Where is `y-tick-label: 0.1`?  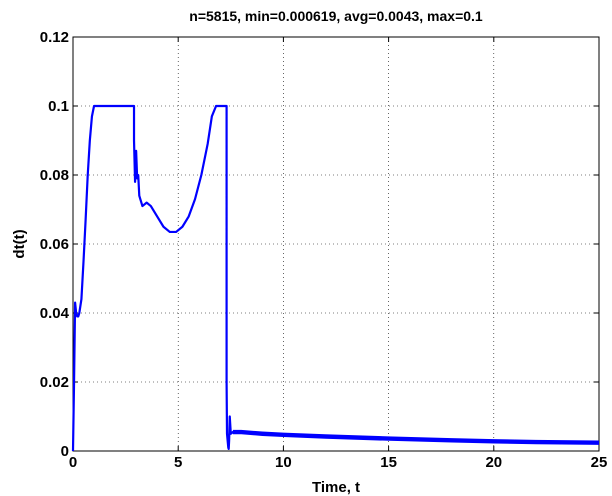 y-tick-label: 0.1 is located at coordinates (58, 106).